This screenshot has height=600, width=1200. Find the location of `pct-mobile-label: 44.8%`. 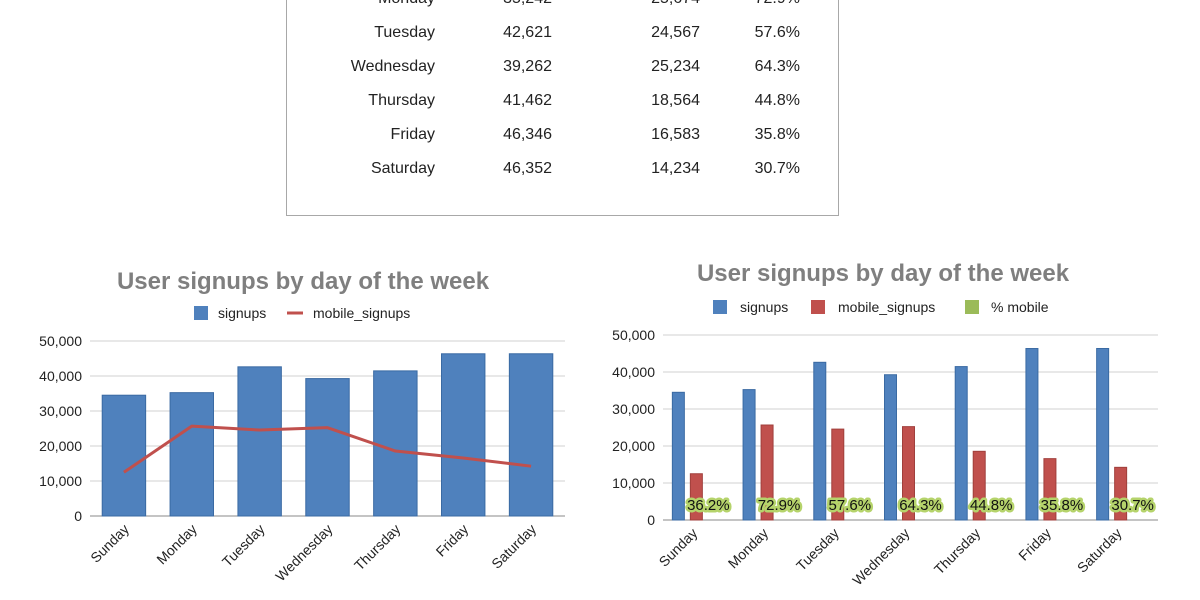

pct-mobile-label: 44.8% is located at coordinates (991, 505).